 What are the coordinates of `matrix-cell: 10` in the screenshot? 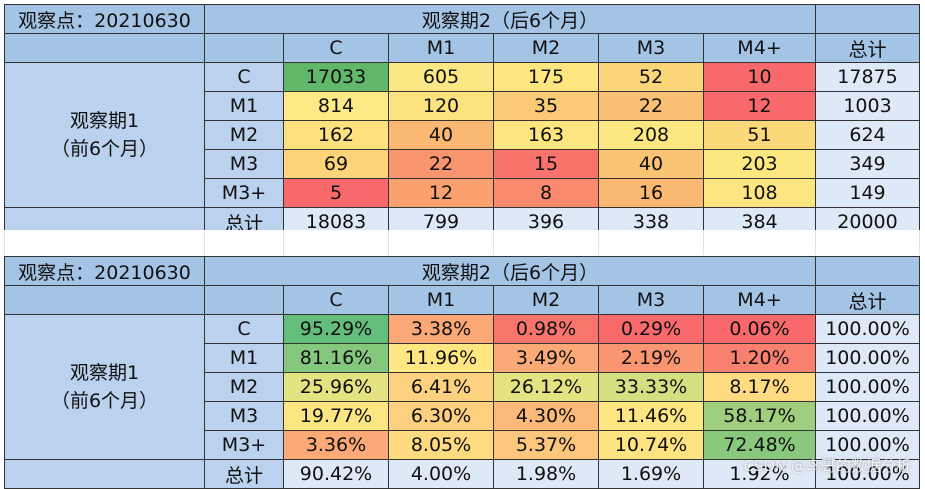 It's located at (759, 77).